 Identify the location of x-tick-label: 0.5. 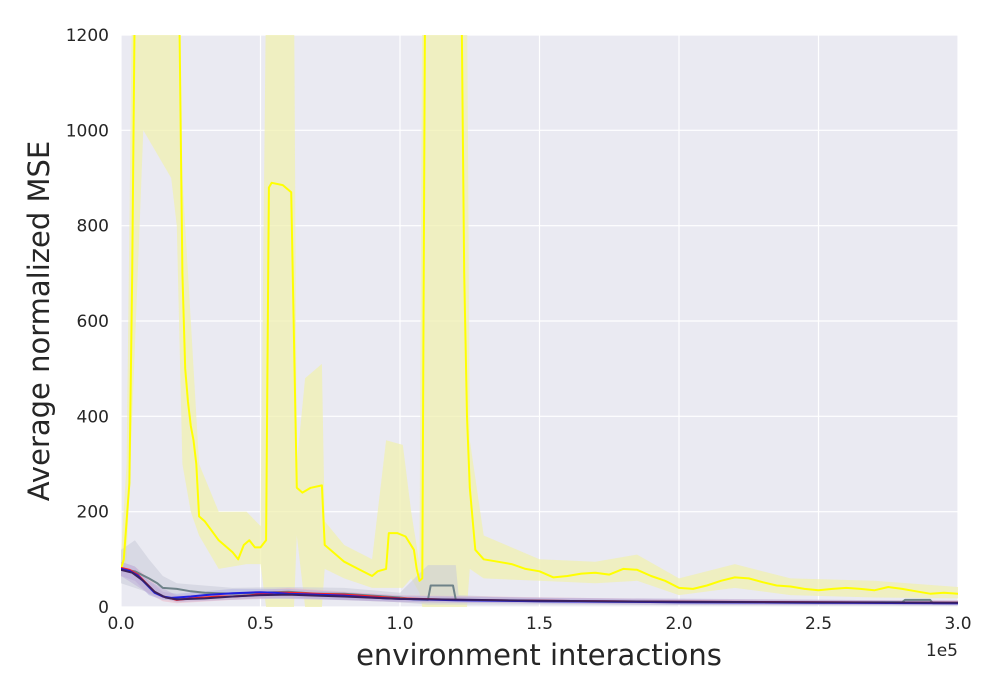
(260, 624).